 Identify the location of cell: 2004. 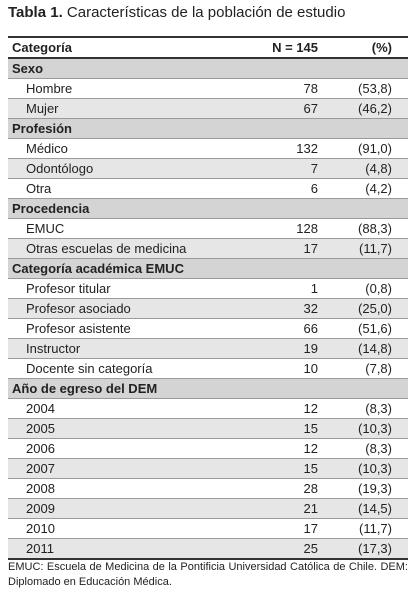
(40, 408).